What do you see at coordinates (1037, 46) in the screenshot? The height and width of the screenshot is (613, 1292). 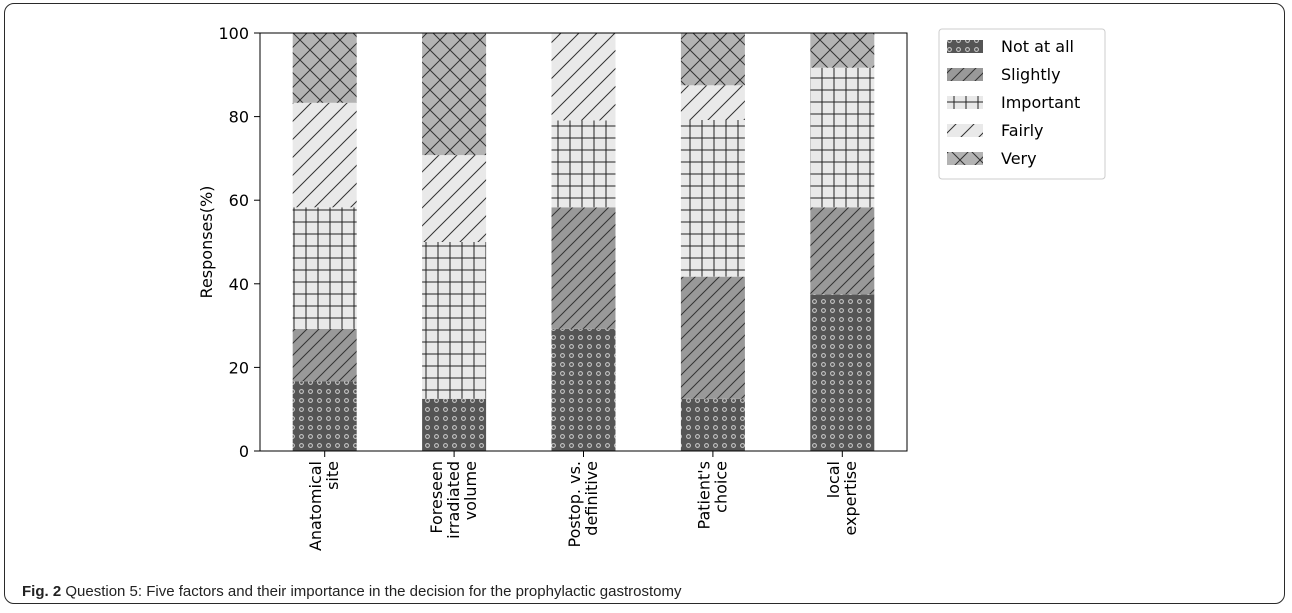 I see `legend-label-not-at-all: Not at all` at bounding box center [1037, 46].